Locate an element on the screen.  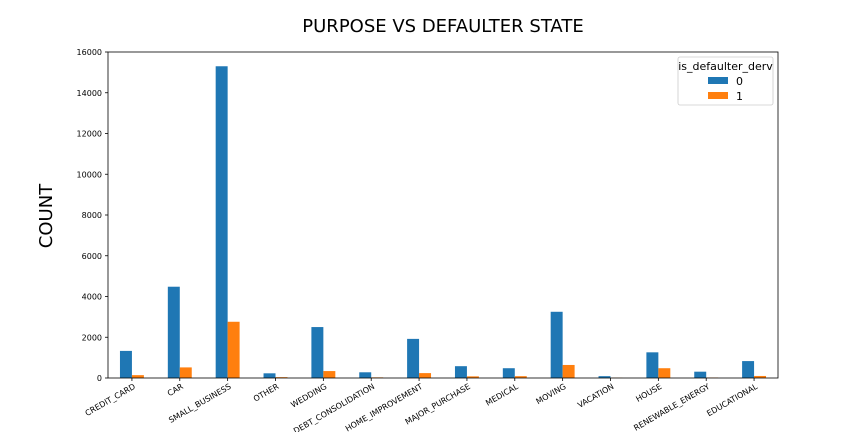
chart-title: PURPOSE VS DEFAULTER STATE is located at coordinates (442, 26).